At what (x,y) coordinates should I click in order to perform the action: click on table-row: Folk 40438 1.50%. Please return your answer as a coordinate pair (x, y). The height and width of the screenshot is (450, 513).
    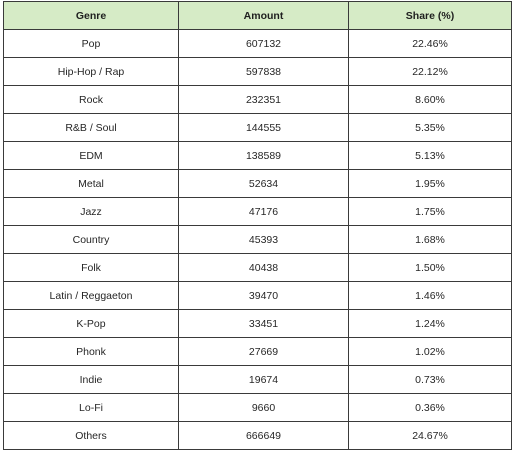
    Looking at the image, I should click on (257, 267).